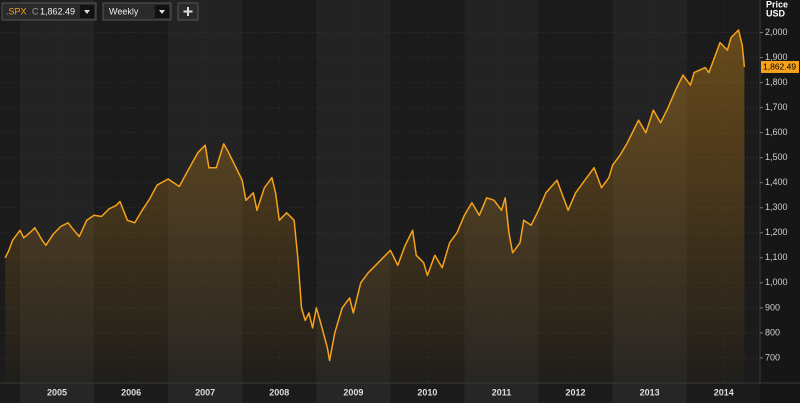  I want to click on y-tick-label: 800, so click(772, 332).